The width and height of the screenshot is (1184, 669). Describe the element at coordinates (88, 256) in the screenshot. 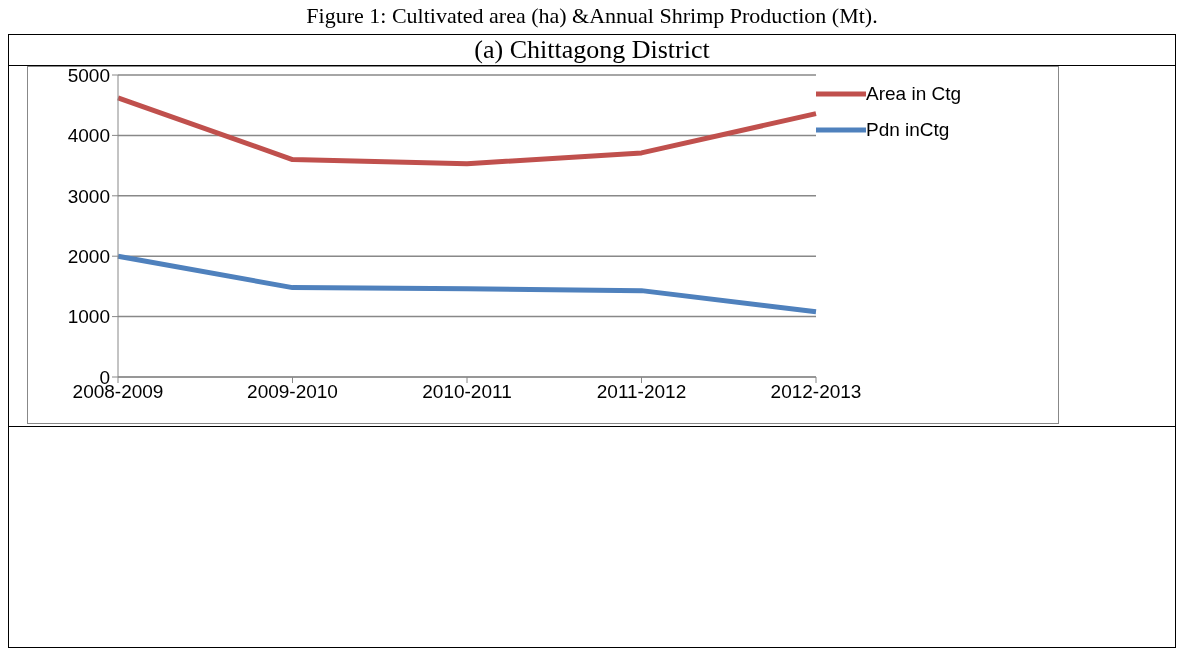

I see `y-tick-label: 2000` at that location.